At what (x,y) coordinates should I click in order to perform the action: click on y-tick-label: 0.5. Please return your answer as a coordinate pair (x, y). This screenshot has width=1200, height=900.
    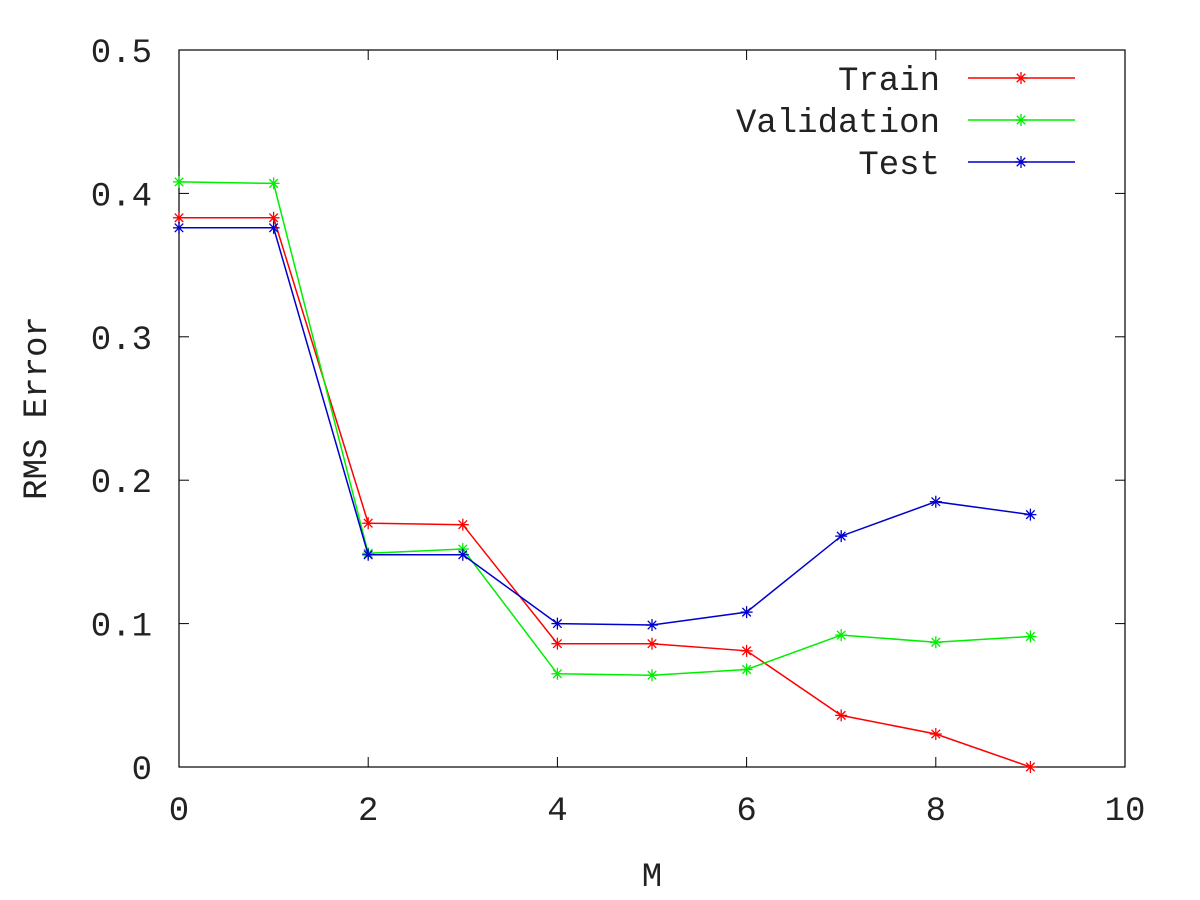
    Looking at the image, I should click on (121, 54).